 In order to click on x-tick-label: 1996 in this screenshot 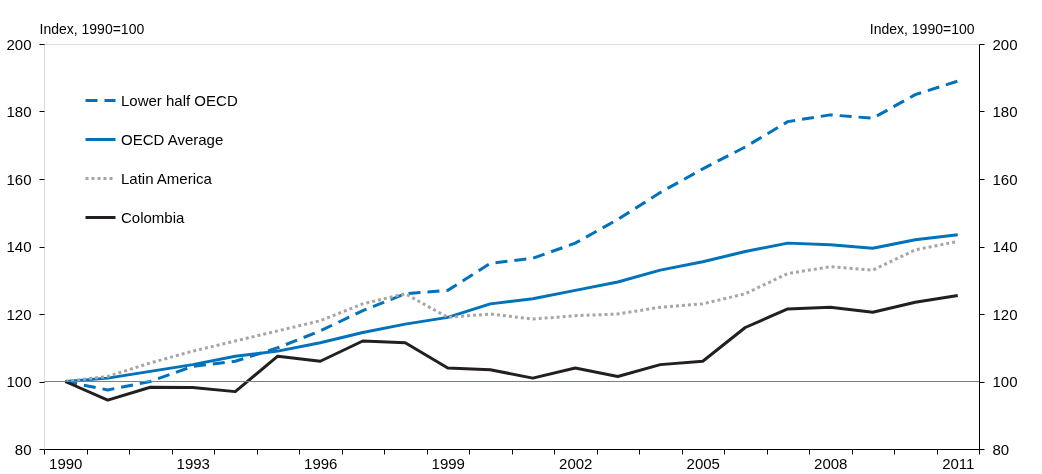, I will do `click(321, 463)`.